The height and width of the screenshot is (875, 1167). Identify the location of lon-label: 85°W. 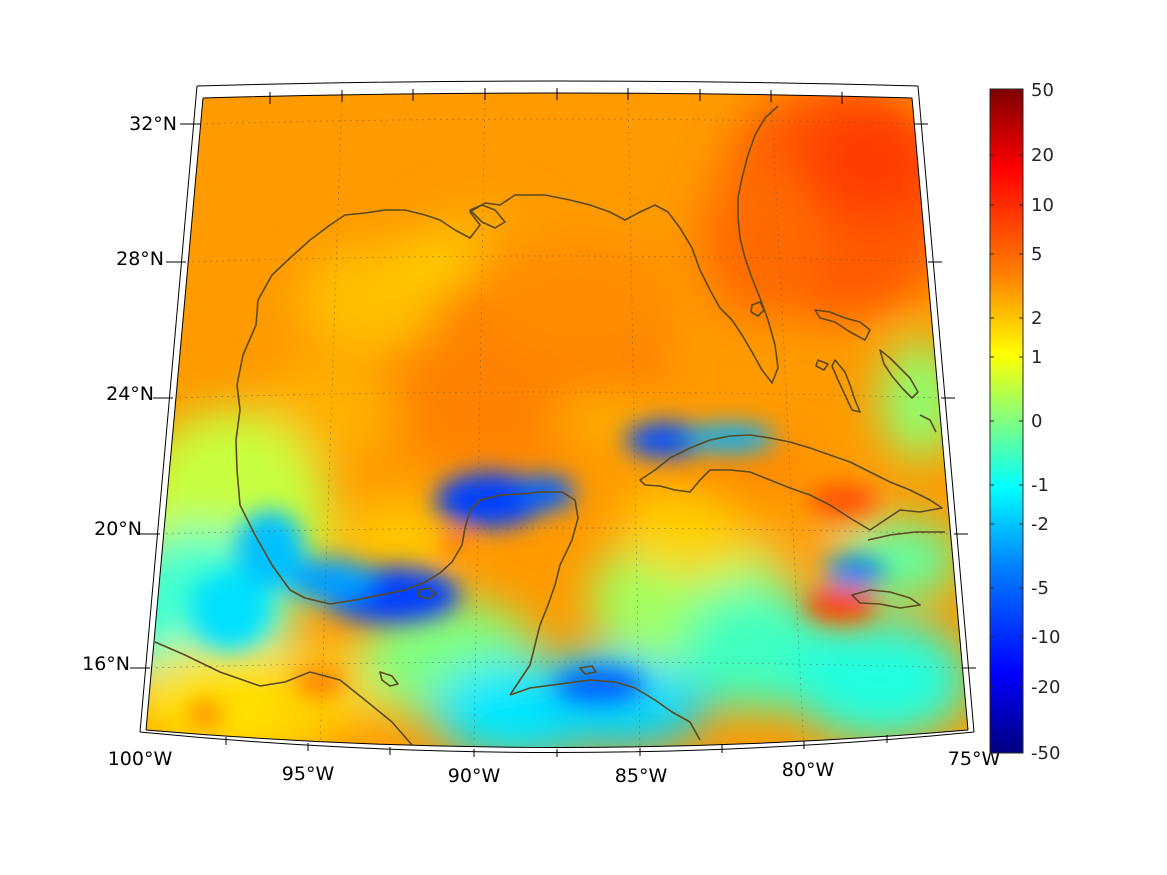
(641, 776).